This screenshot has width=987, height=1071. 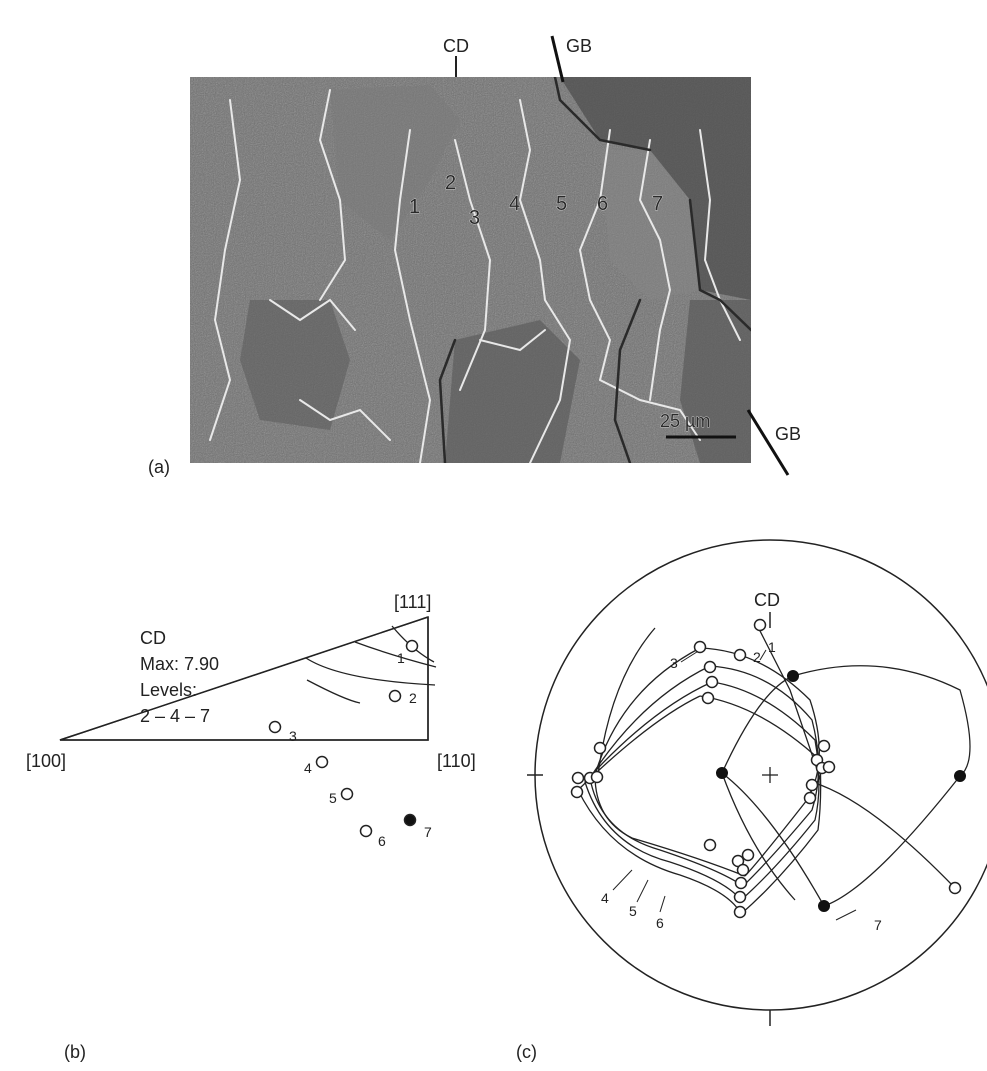 What do you see at coordinates (450, 183) in the screenshot?
I see `grain-number-2: 2` at bounding box center [450, 183].